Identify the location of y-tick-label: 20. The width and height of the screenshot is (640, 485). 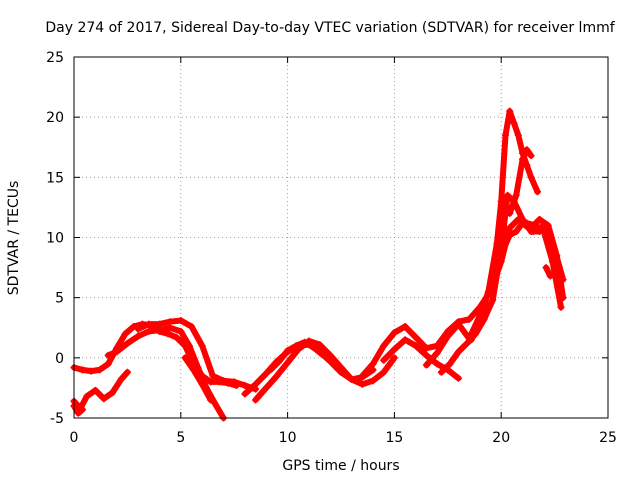
(55, 118).